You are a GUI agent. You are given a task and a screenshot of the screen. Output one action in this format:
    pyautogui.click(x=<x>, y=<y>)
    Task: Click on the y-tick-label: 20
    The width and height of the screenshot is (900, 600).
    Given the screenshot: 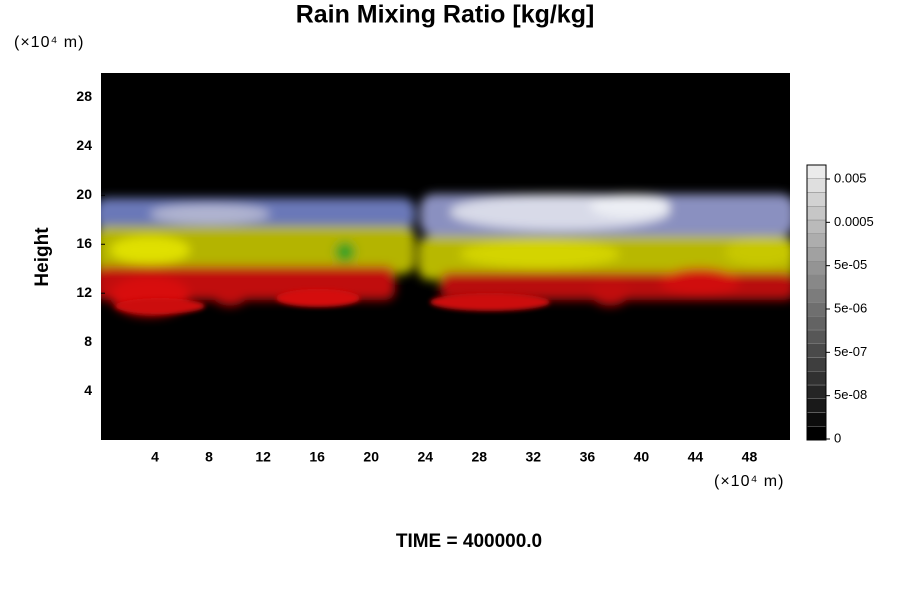 What is the action you would take?
    pyautogui.click(x=84, y=194)
    